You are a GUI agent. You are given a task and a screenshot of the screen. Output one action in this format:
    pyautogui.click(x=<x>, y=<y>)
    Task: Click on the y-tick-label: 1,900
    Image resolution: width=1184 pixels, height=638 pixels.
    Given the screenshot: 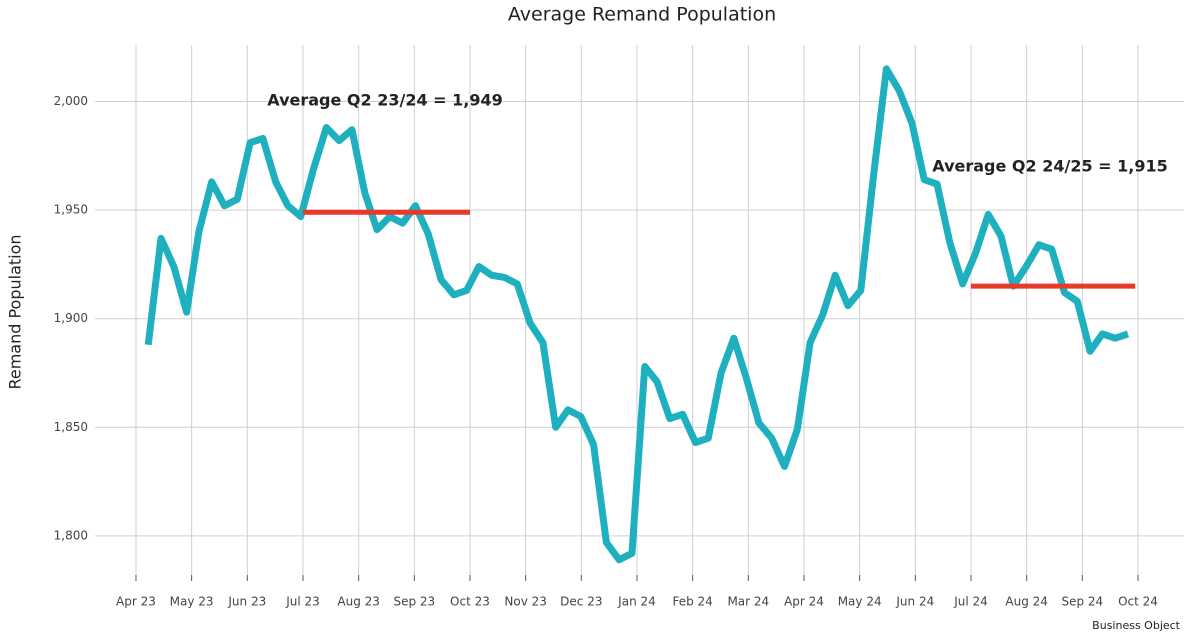 What is the action you would take?
    pyautogui.click(x=71, y=318)
    